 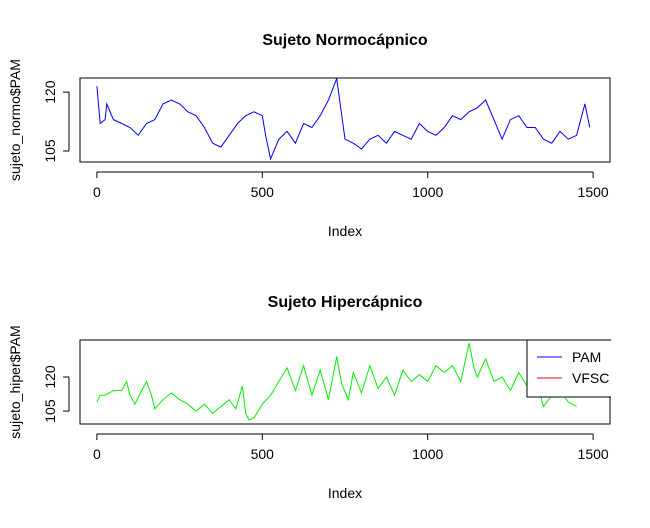 I want to click on legend: PAM VFSC, so click(x=568, y=368).